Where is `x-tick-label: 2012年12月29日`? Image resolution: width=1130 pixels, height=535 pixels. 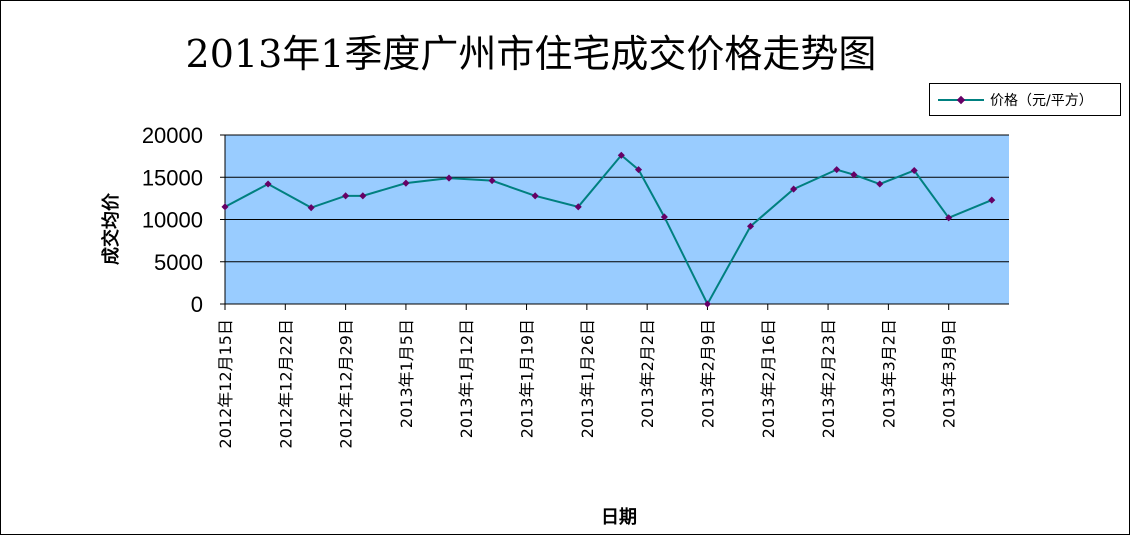
x-tick-label: 2012年12月29日 is located at coordinates (346, 383).